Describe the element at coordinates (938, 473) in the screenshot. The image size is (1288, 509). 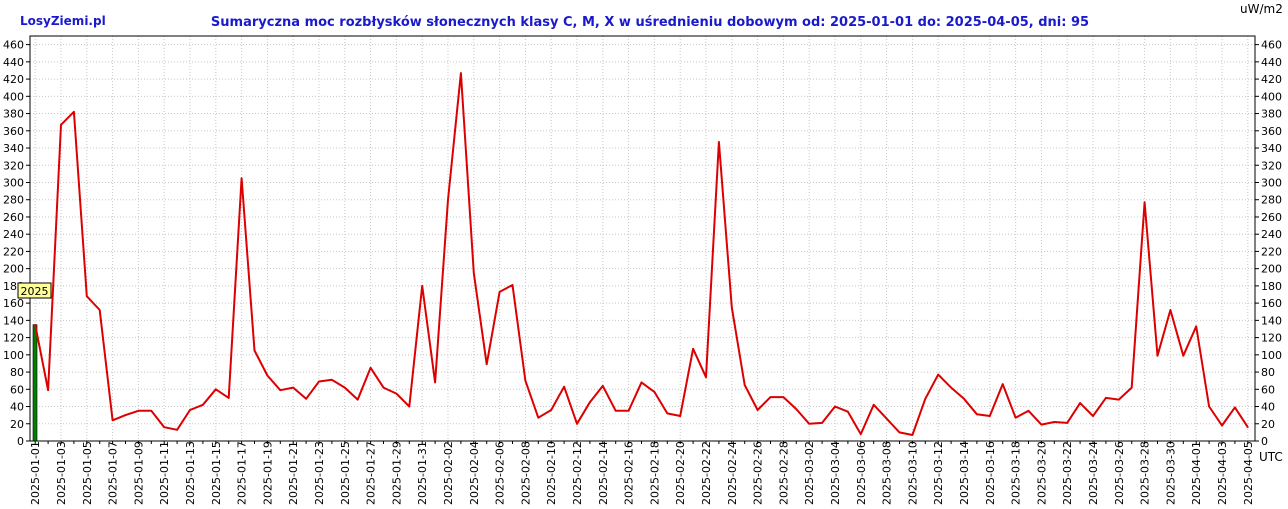
I see `x-tick-label: 2025-03-12` at that location.